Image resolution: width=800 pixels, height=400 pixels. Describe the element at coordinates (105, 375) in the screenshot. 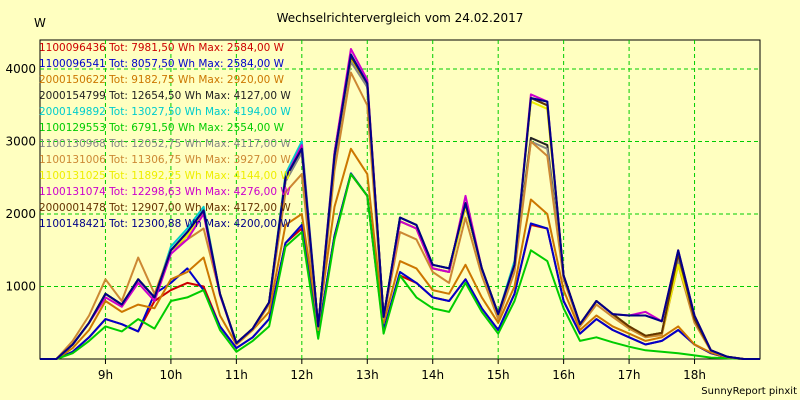

I see `x-tick-label: 9h` at that location.